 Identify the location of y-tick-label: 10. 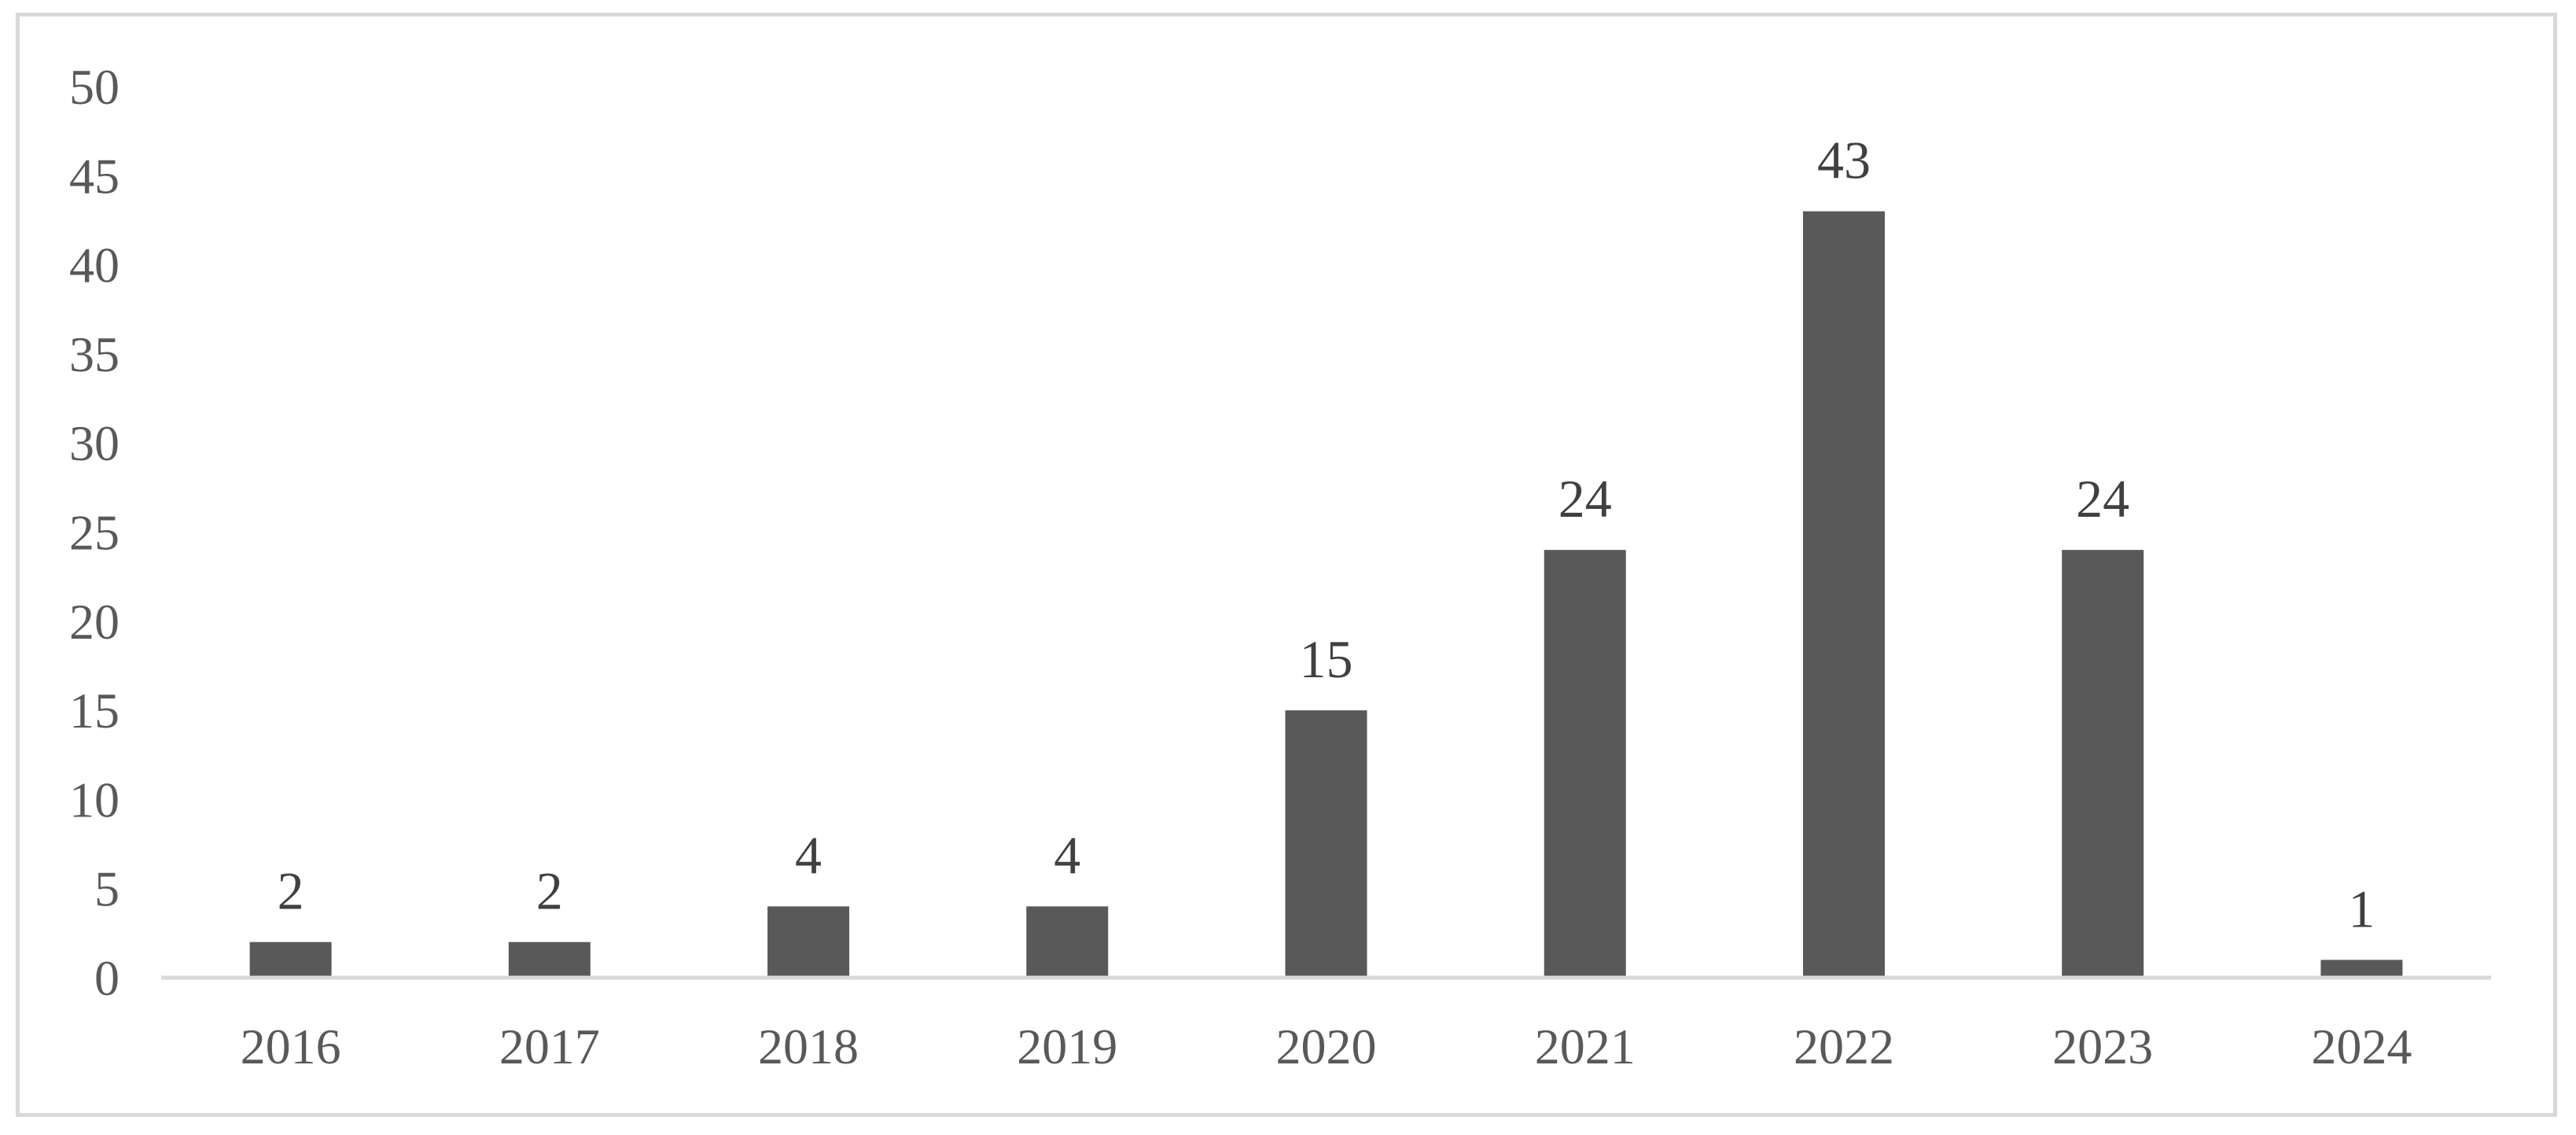
(94, 799).